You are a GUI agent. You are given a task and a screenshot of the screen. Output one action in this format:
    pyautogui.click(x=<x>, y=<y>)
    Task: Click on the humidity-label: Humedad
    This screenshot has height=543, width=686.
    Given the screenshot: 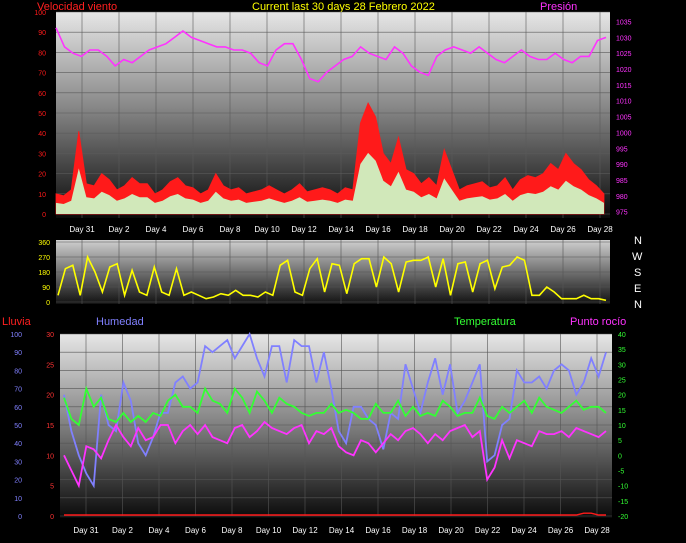 What is the action you would take?
    pyautogui.click(x=120, y=322)
    